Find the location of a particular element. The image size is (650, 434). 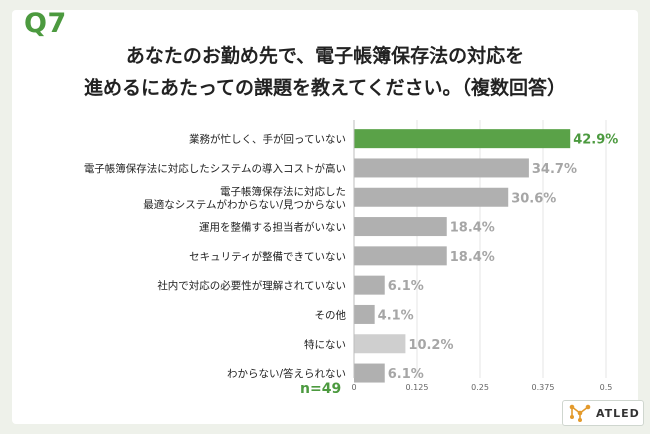

category-label: その他 is located at coordinates (331, 314).